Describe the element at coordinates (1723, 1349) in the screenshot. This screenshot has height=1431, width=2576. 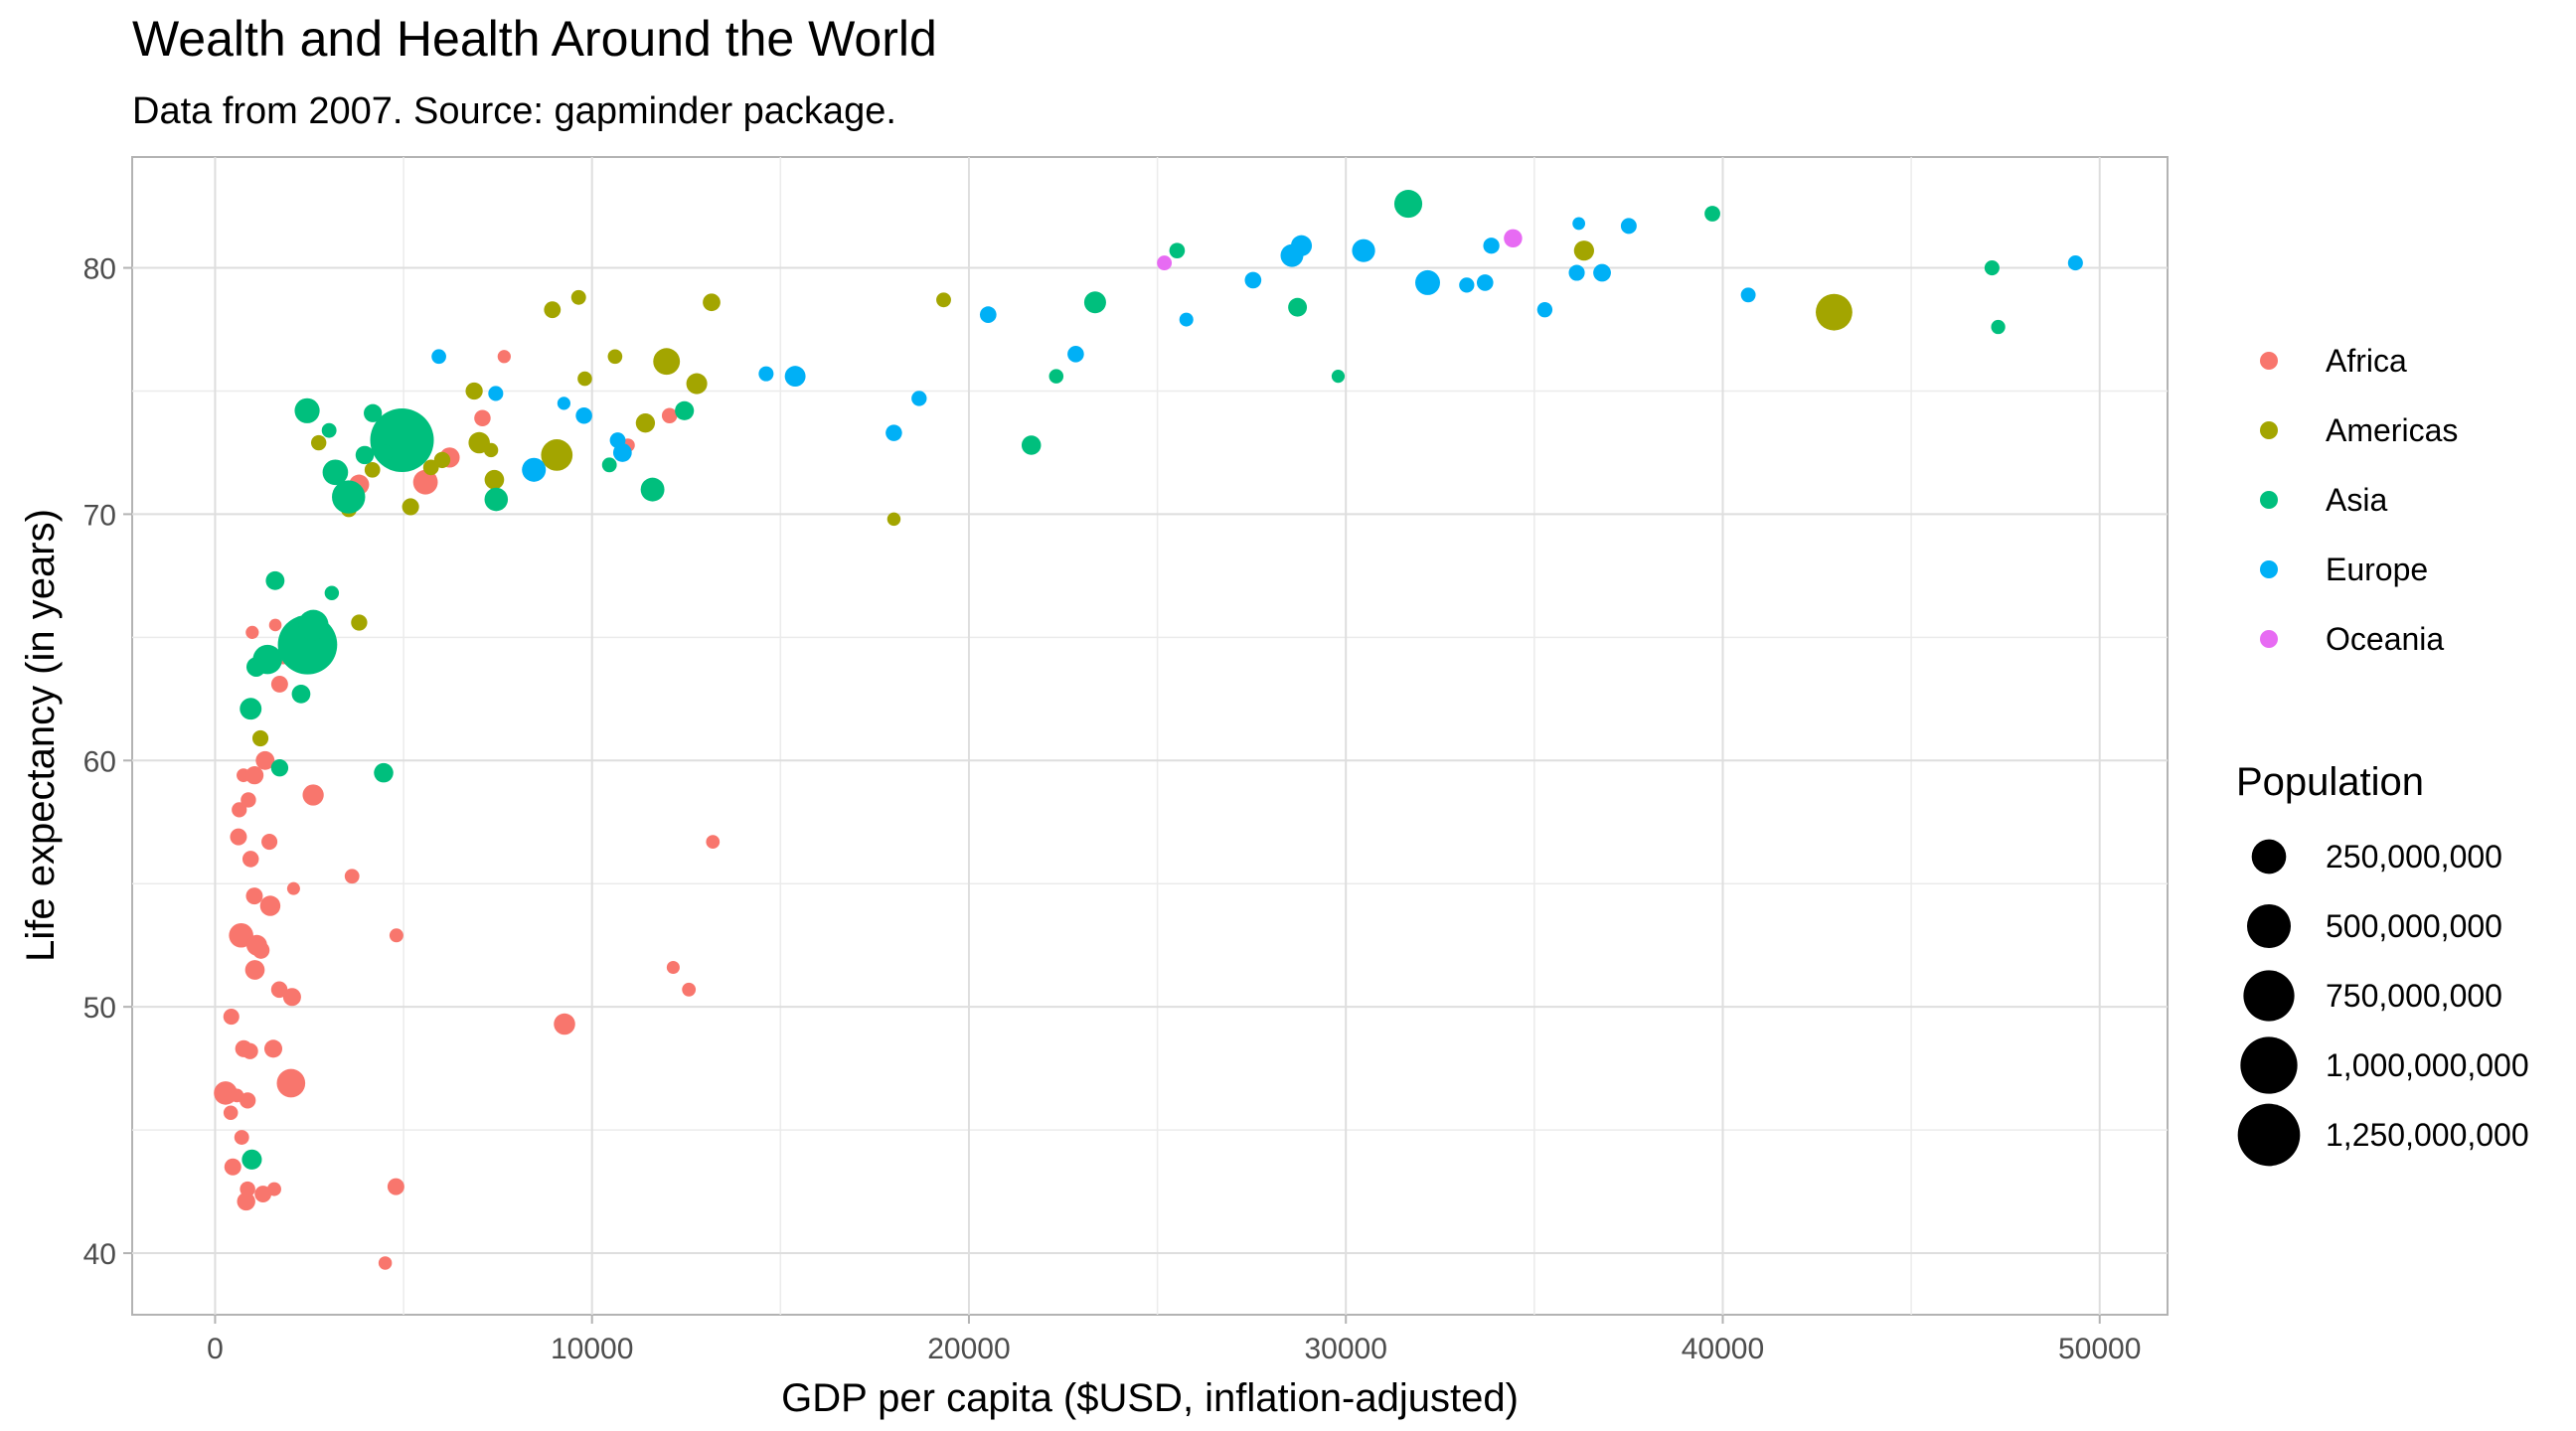
I see `x-tick-label: 40000` at that location.